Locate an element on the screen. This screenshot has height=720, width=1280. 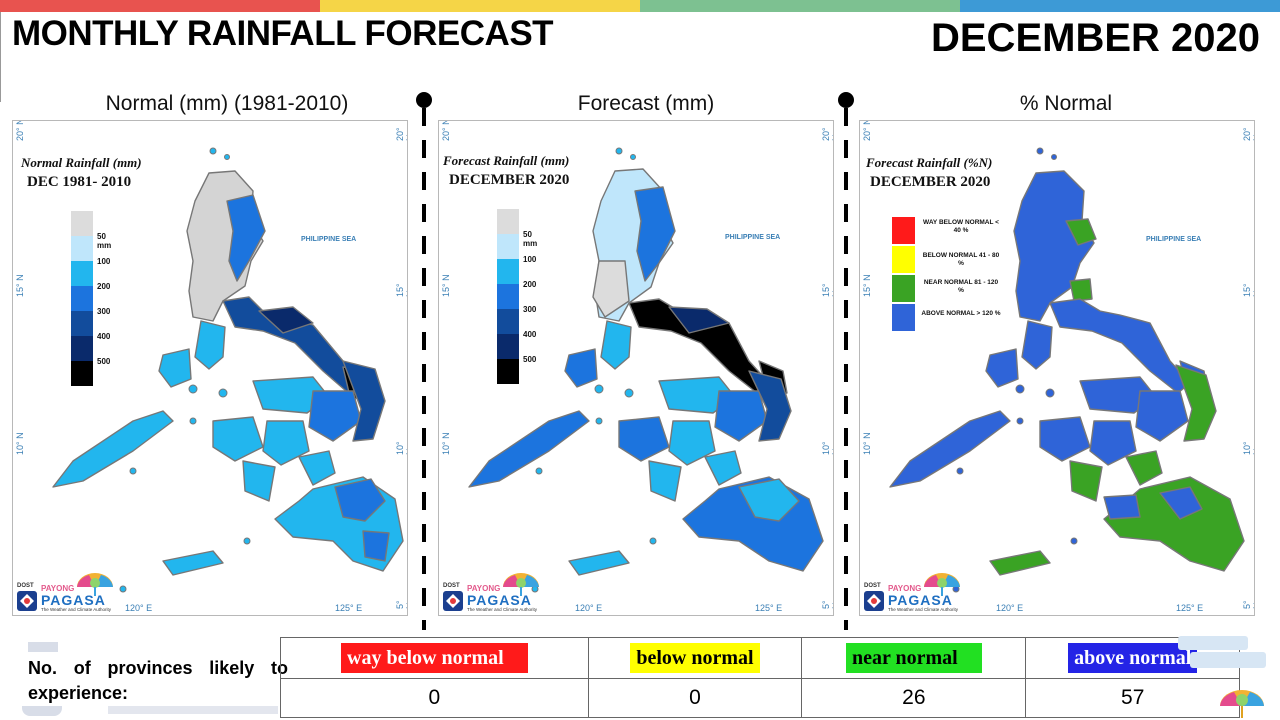
forecast-date: DECEMBER 2020 is located at coordinates (1095, 38).